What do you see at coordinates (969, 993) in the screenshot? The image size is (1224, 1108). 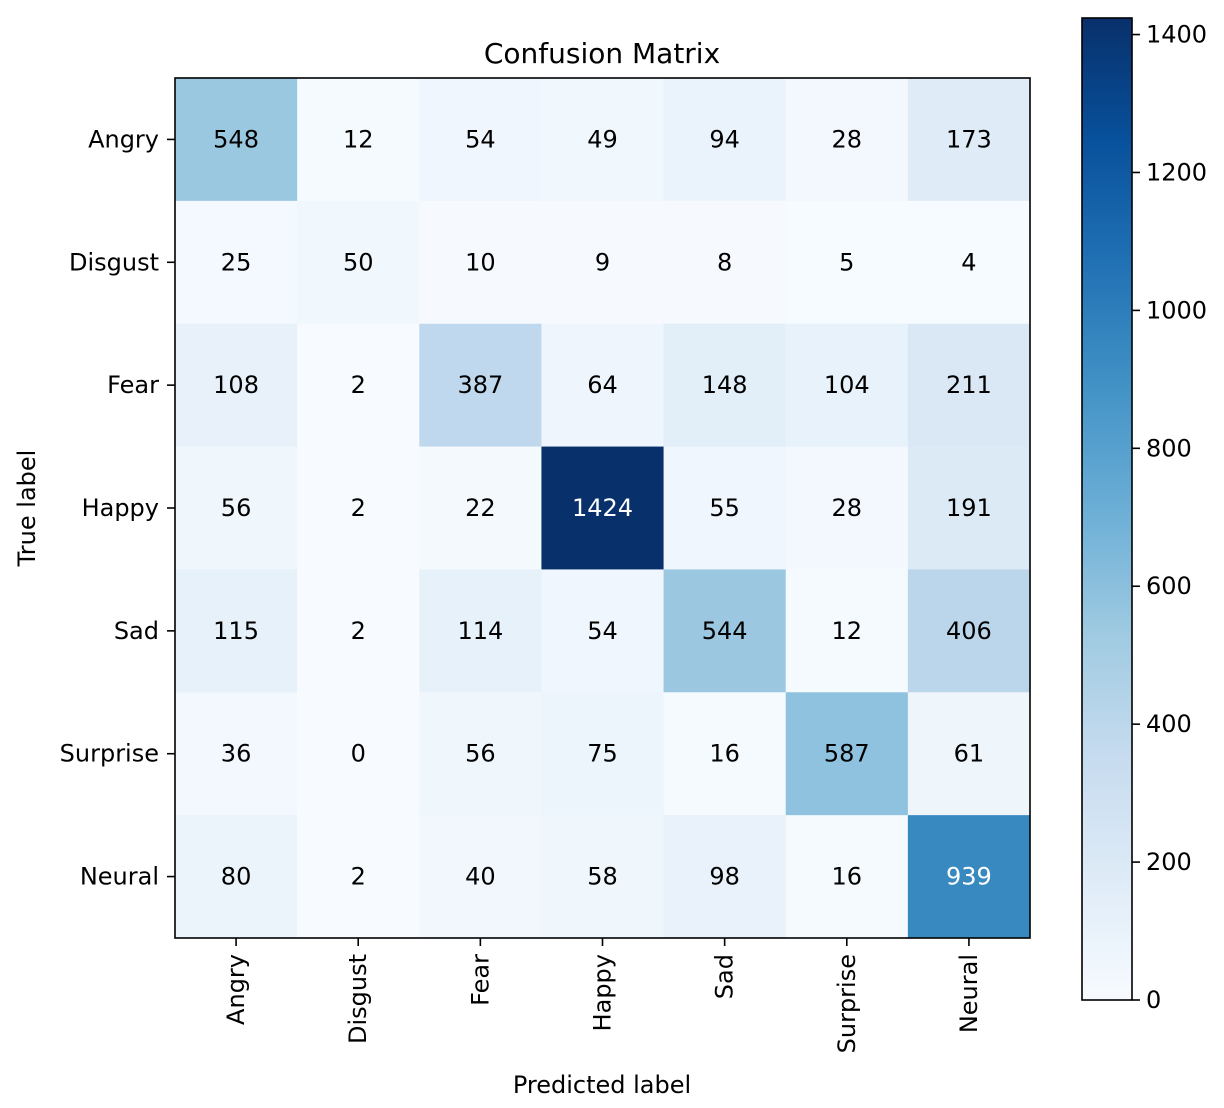 I see `x-tick-label: Neural` at bounding box center [969, 993].